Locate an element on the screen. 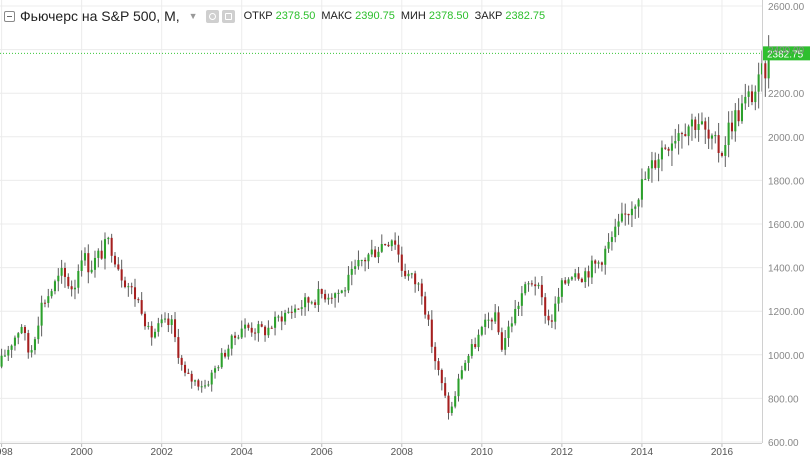 This screenshot has height=456, width=811. x-tick-label: 2014 is located at coordinates (642, 451).